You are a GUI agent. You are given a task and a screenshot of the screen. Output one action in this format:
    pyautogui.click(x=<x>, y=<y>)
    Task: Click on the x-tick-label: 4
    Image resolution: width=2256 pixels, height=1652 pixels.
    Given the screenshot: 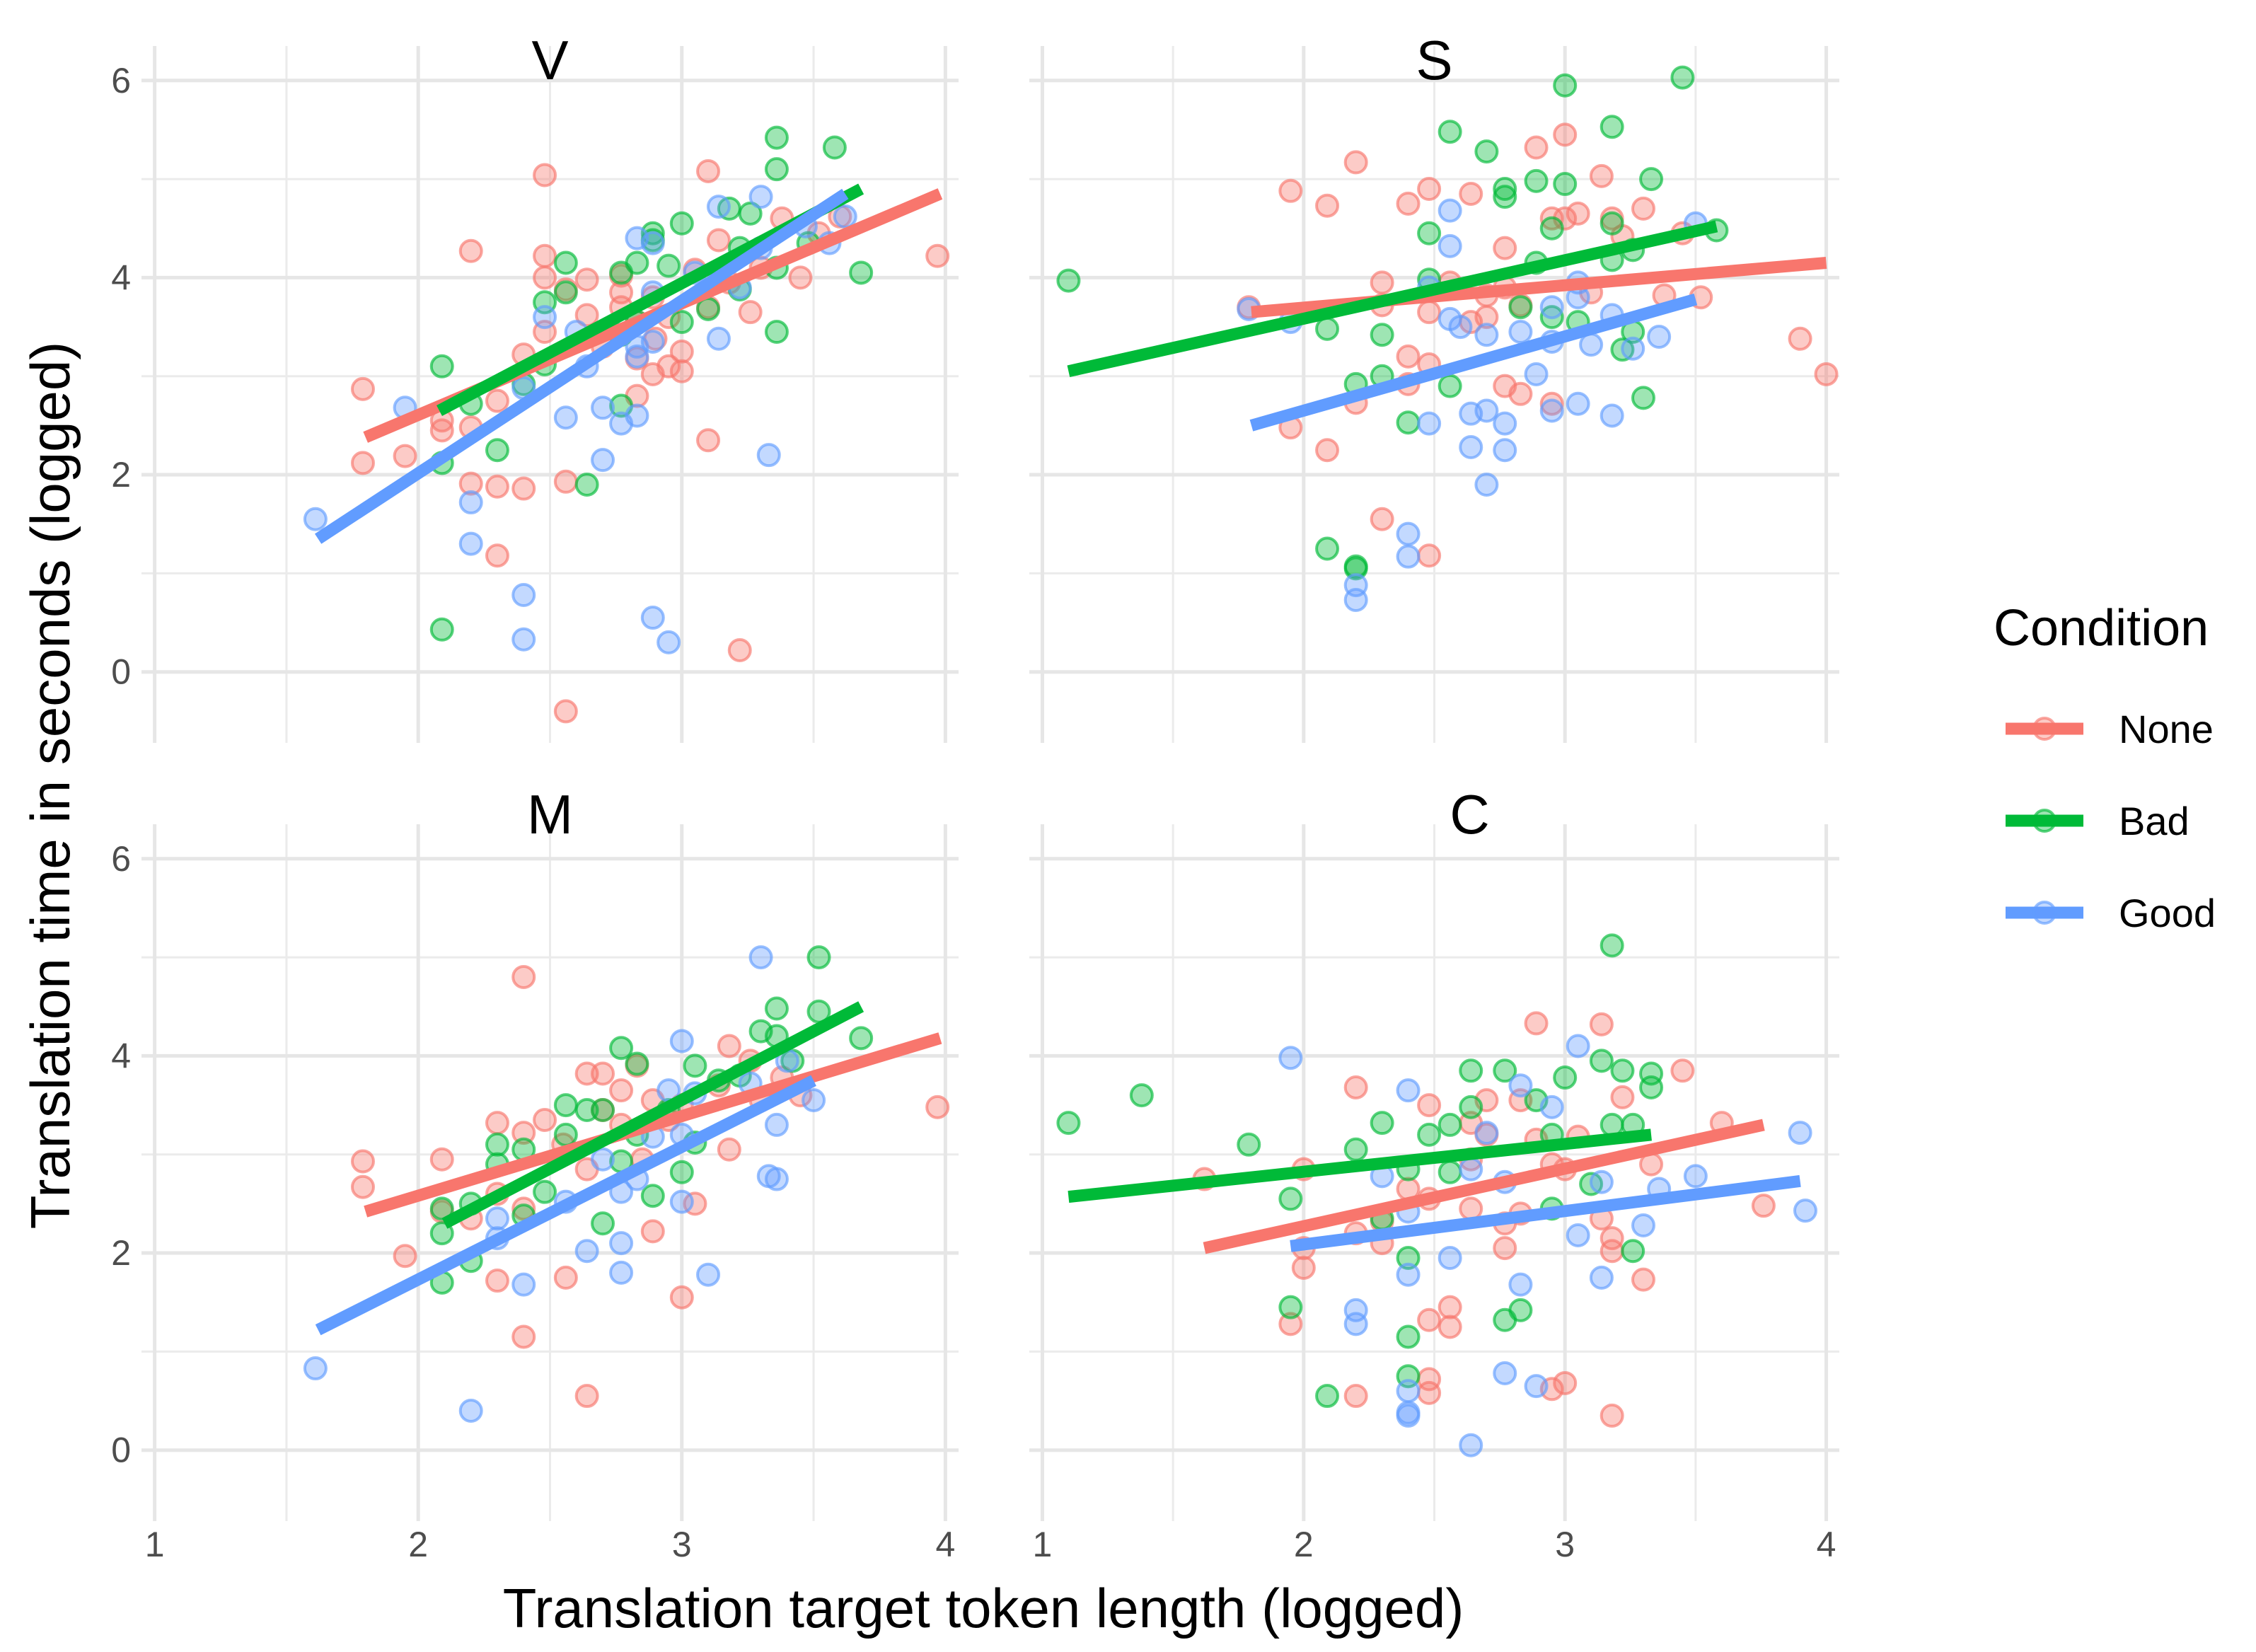 What is the action you would take?
    pyautogui.click(x=1826, y=1545)
    